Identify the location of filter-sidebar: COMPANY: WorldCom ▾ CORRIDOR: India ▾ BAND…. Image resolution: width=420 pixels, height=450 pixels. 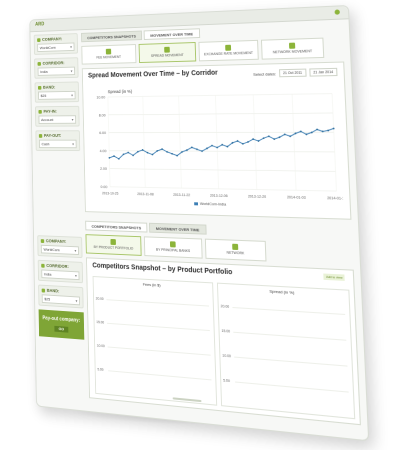
(57, 94).